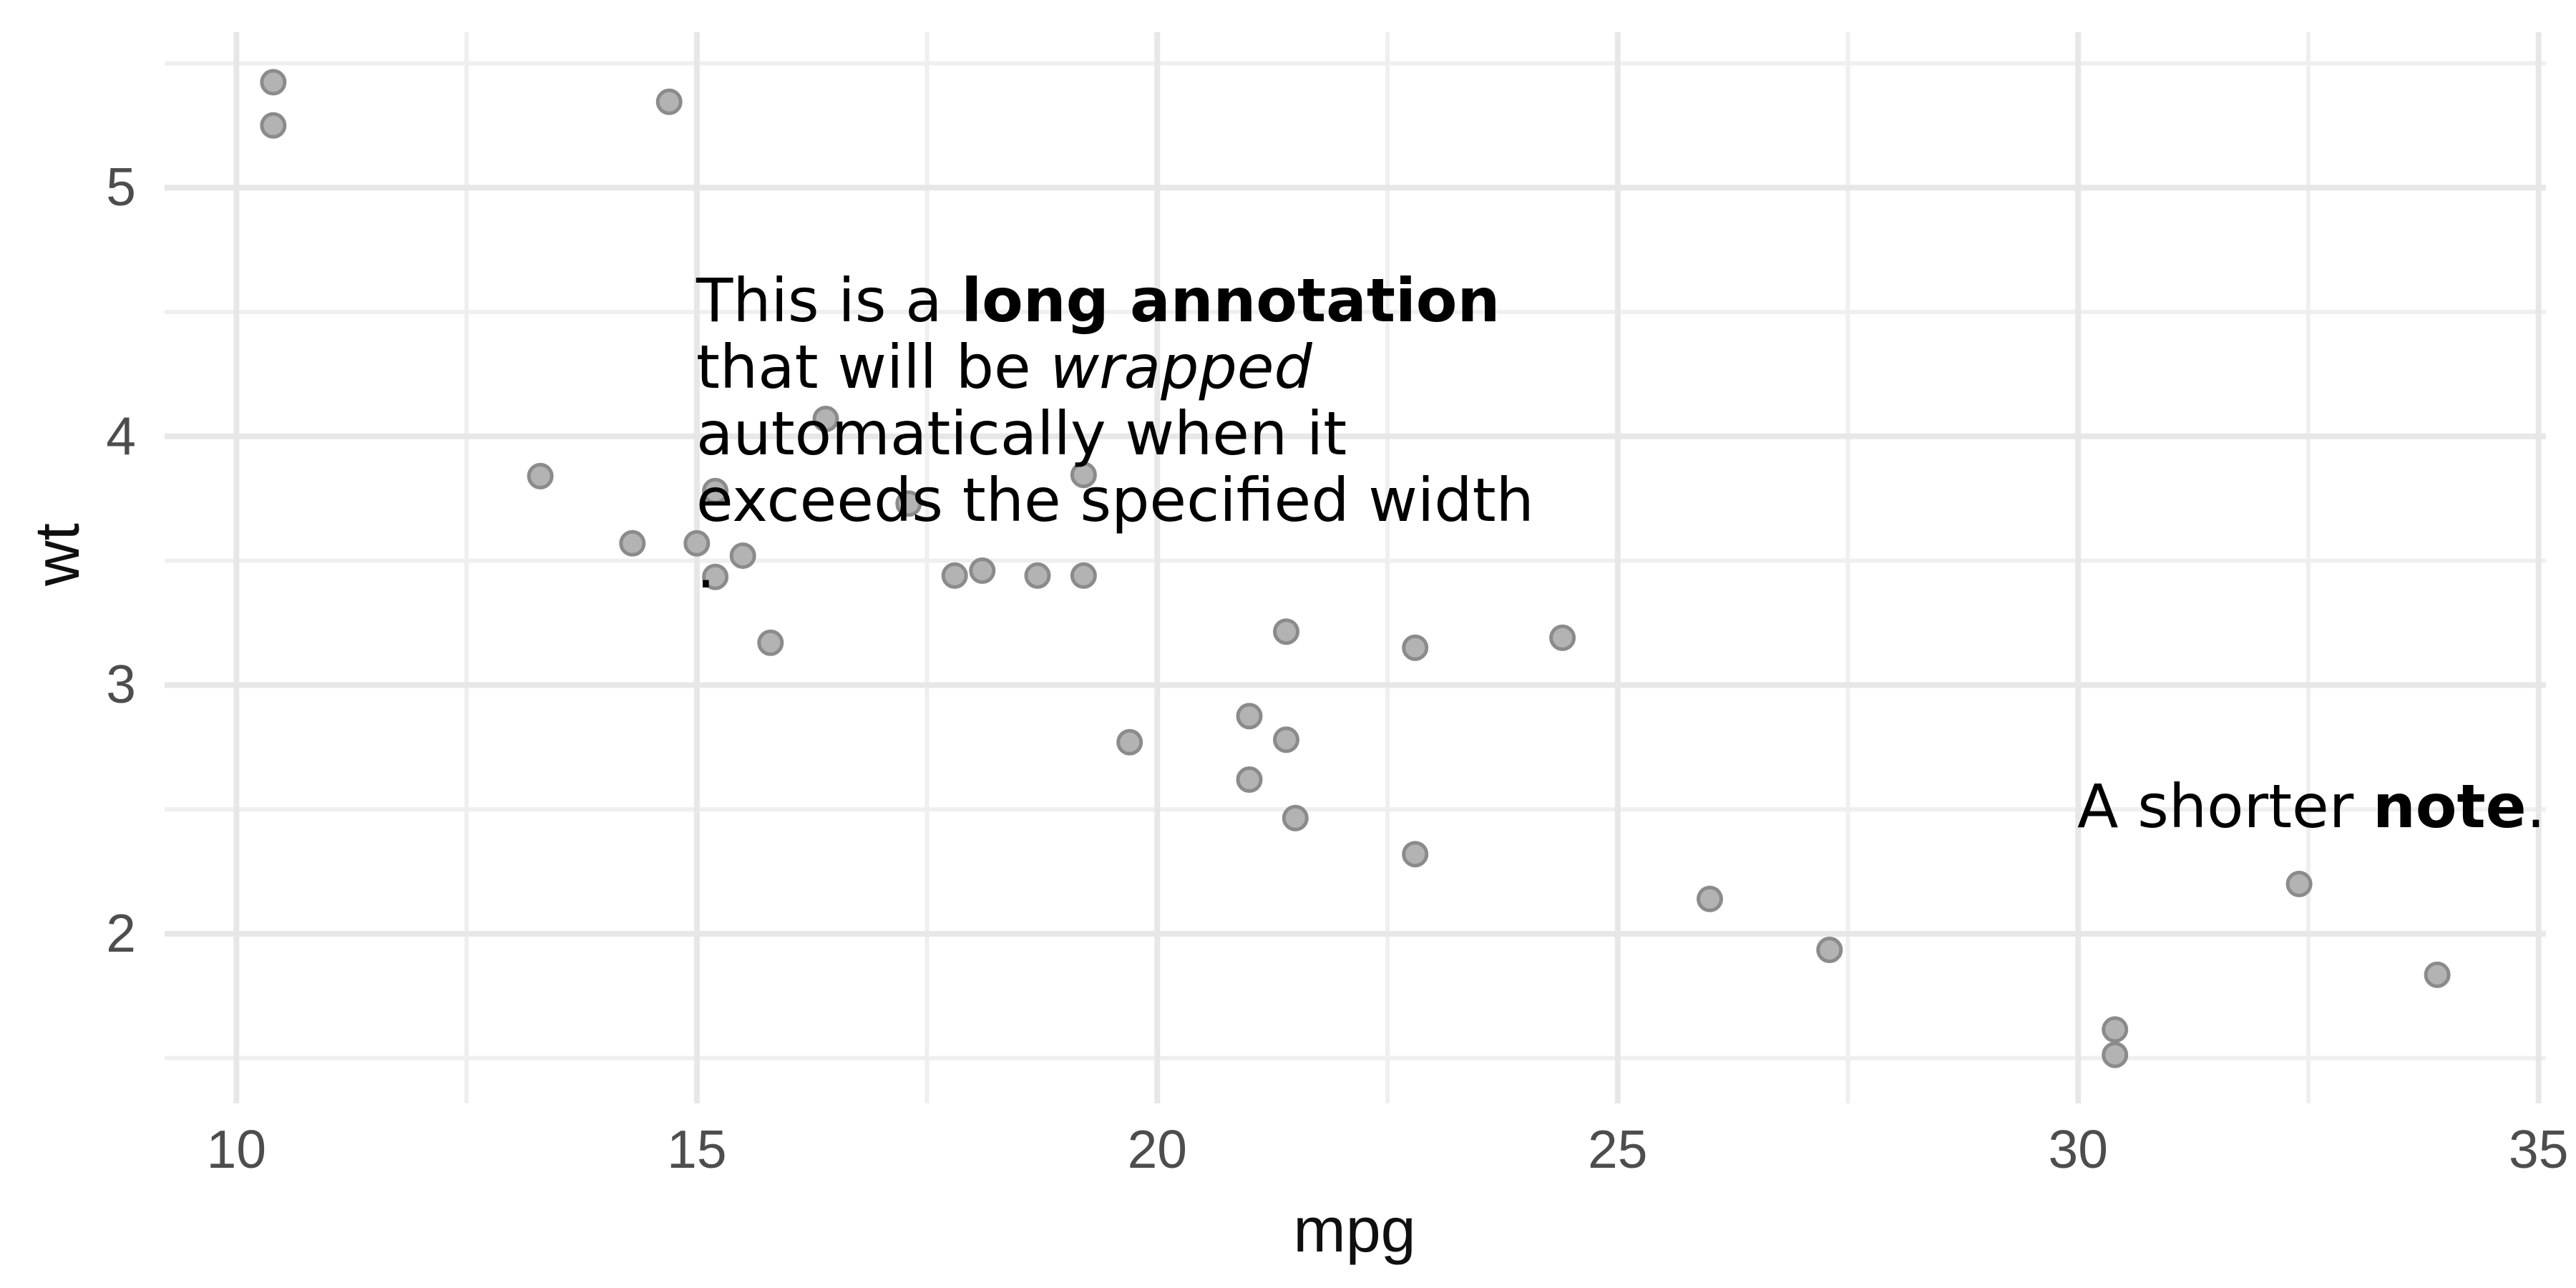 This screenshot has height=1288, width=2576. Describe the element at coordinates (873, 367) in the screenshot. I see `annotation-text-segment: that will be` at that location.